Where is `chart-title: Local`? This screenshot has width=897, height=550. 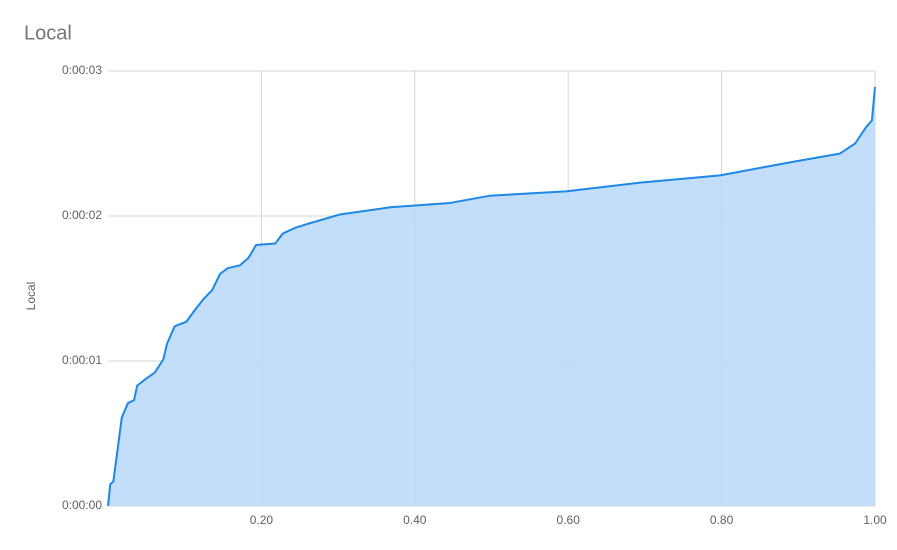
chart-title: Local is located at coordinates (48, 33).